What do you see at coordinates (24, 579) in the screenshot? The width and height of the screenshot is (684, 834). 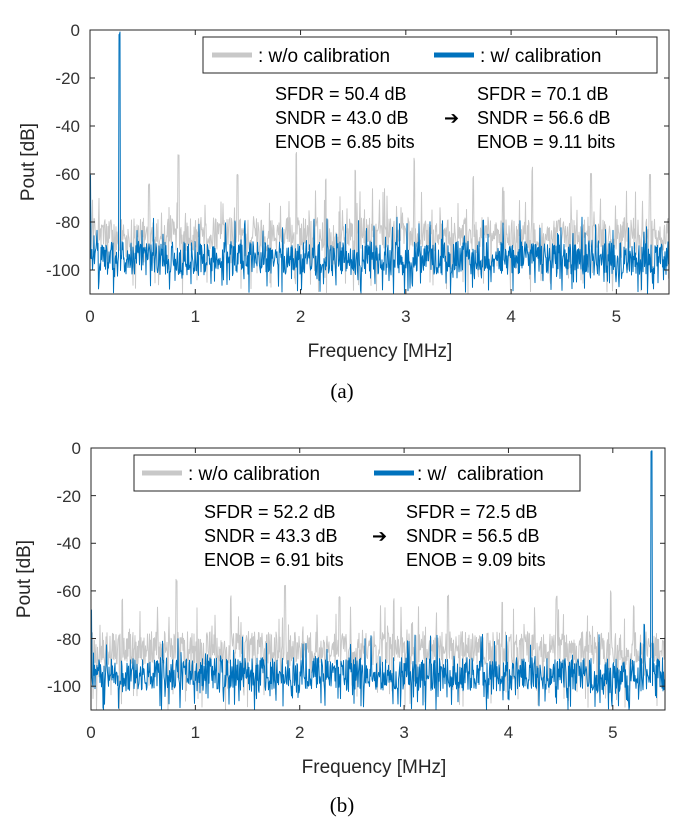 I see `panel-b-ylabel: Pout [dB]` at bounding box center [24, 579].